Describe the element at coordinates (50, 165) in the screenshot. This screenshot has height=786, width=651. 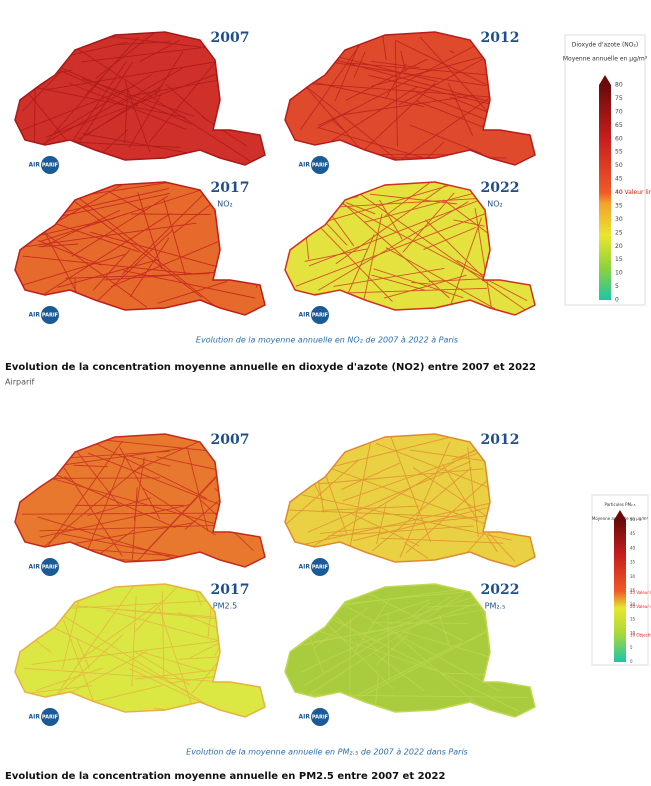
I see `logo-mark` at that location.